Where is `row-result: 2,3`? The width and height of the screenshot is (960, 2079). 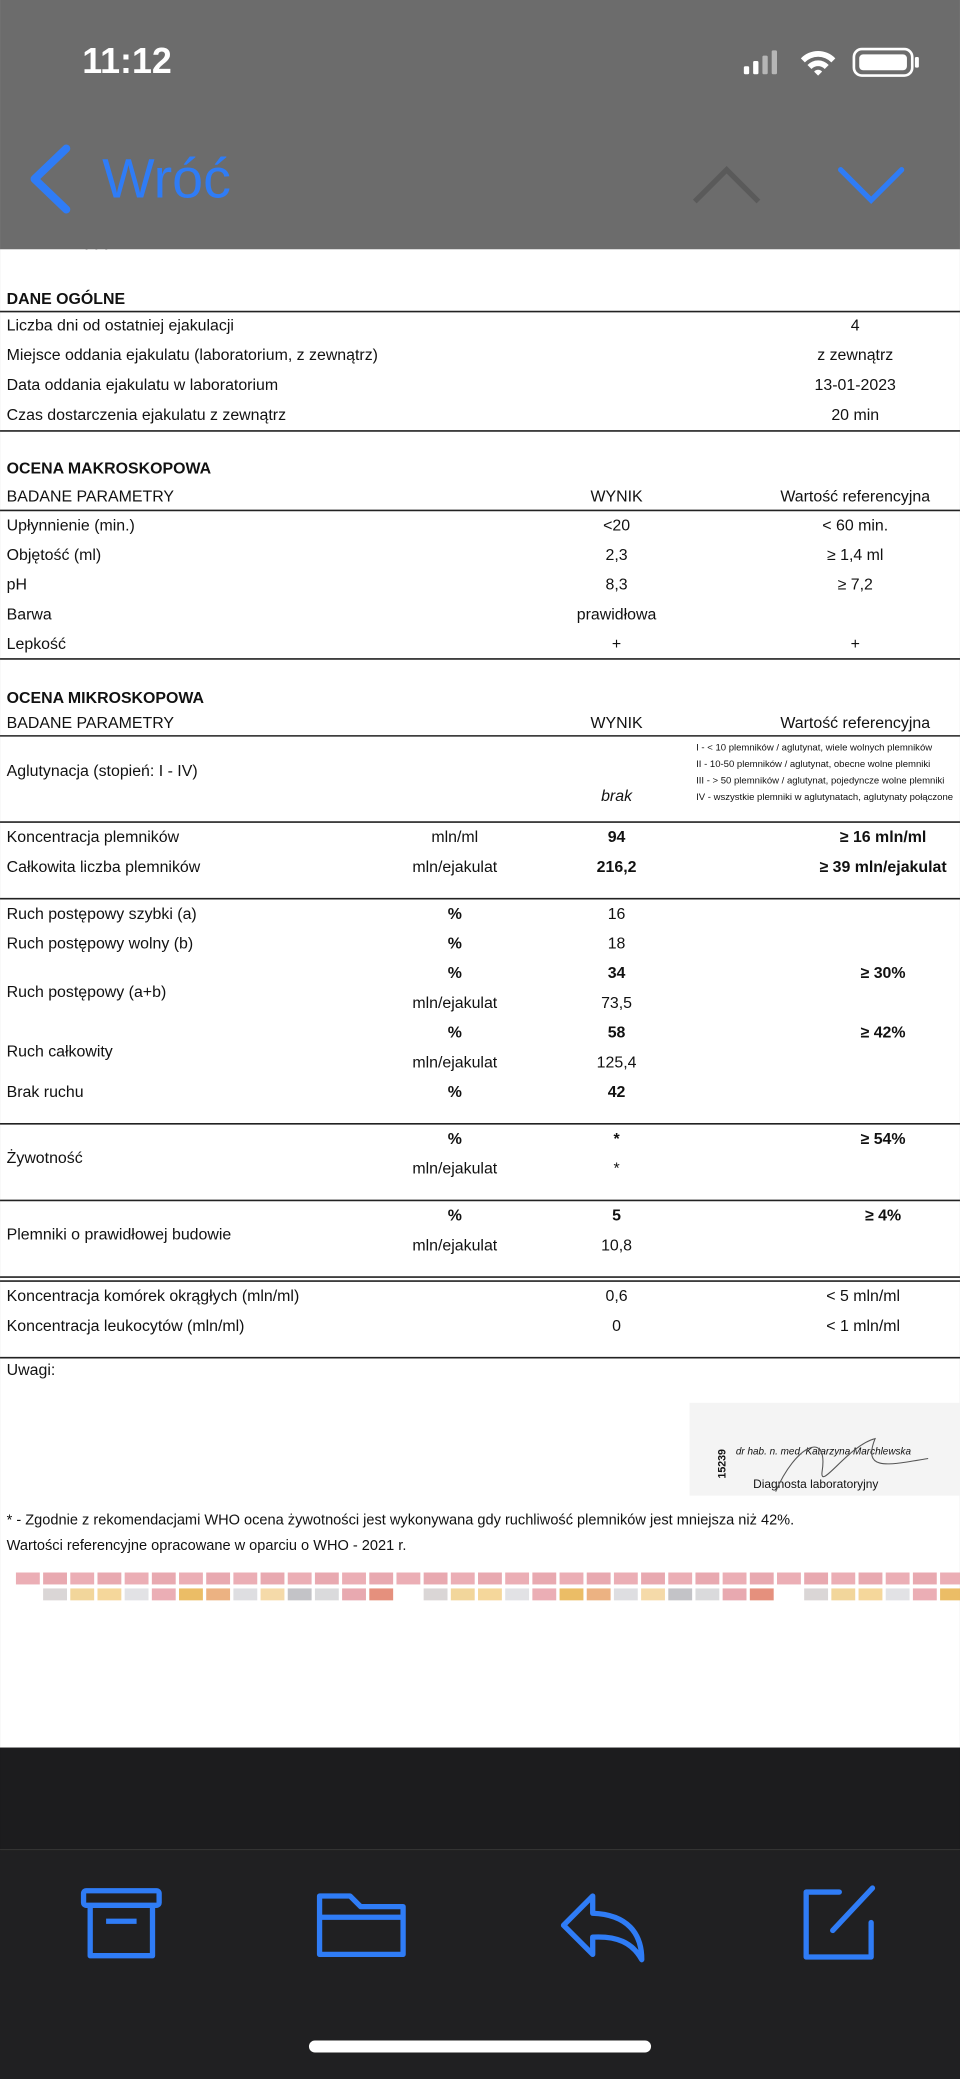
row-result: 2,3 is located at coordinates (617, 555).